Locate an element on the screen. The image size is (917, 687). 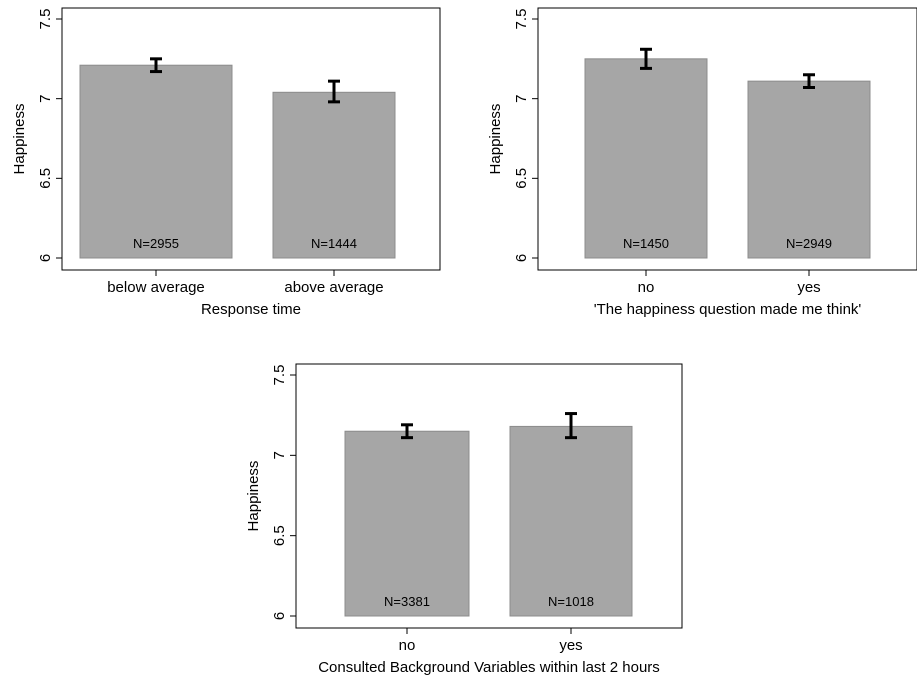
x-tick-label: below average is located at coordinates (156, 287).